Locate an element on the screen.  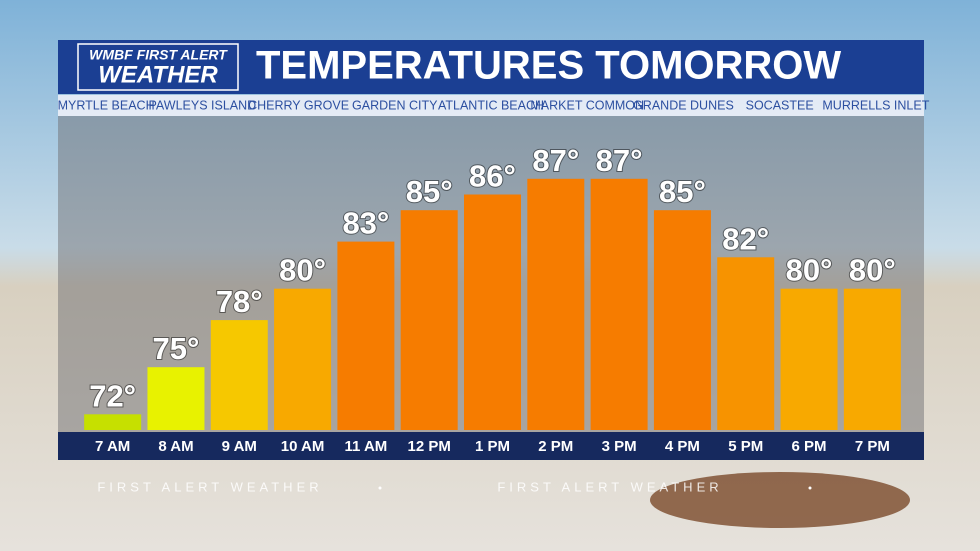
category-strip is located at coordinates (491, 446).